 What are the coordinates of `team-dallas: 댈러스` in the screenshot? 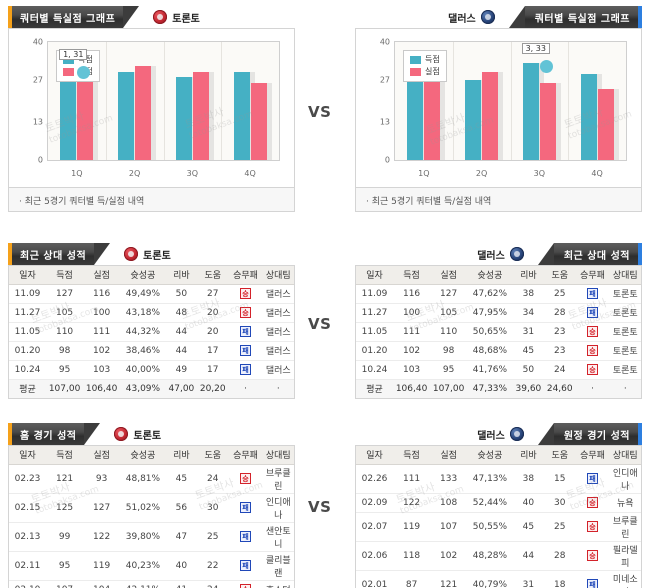 It's located at (471, 17).